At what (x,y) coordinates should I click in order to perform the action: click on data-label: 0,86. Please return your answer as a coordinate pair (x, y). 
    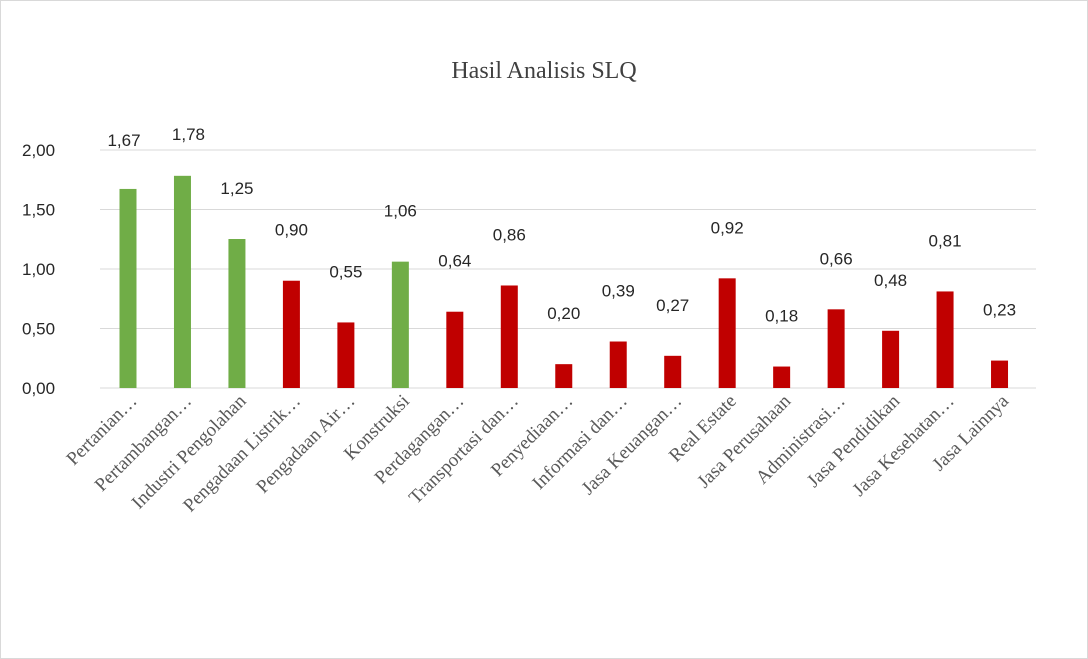
    Looking at the image, I should click on (509, 234).